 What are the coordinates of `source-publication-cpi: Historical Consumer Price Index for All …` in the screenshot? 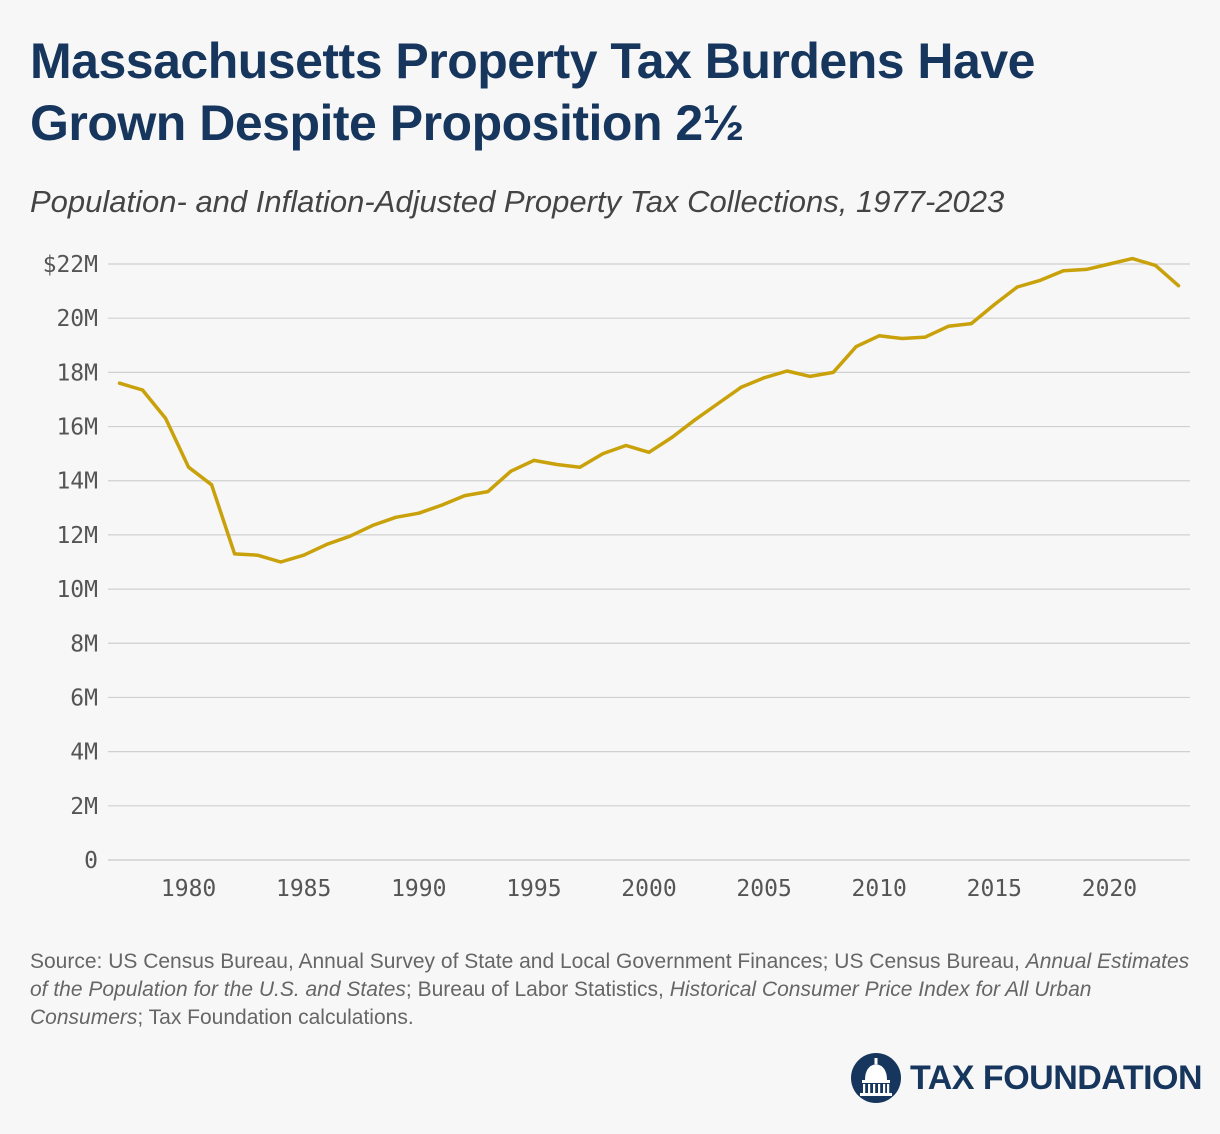 It's located at (561, 1003).